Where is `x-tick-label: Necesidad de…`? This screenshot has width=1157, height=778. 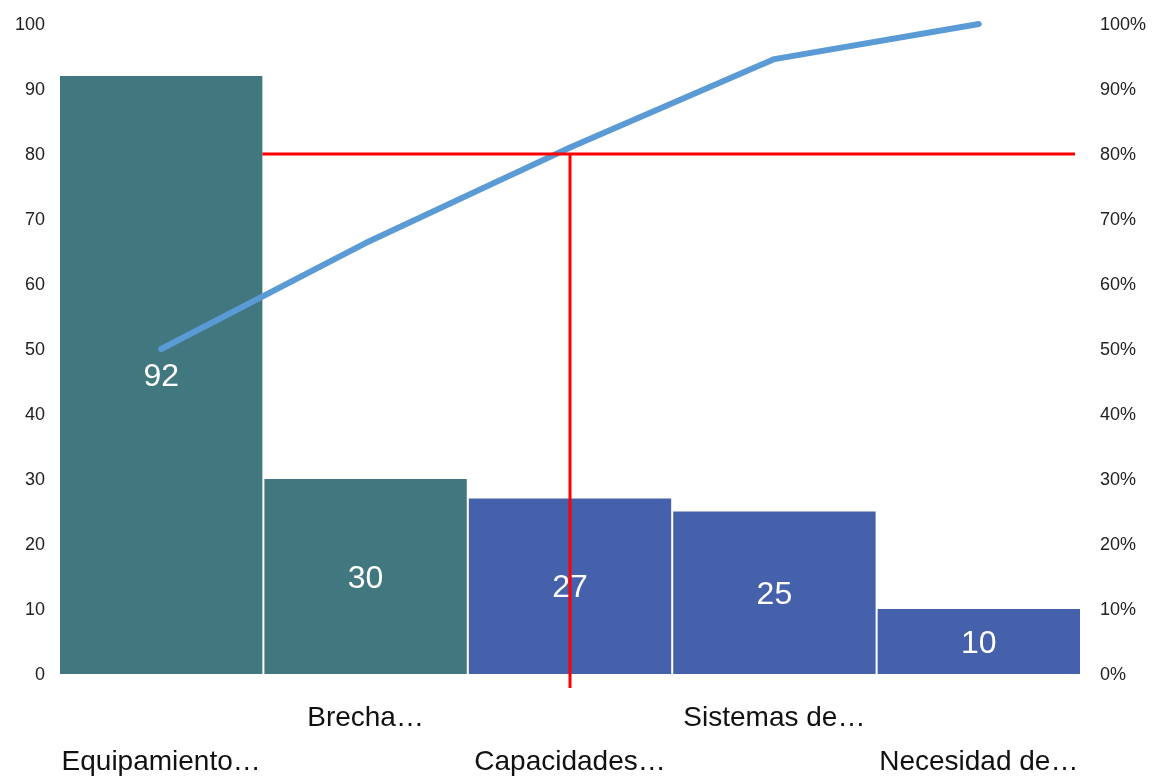
x-tick-label: Necesidad de… is located at coordinates (979, 760).